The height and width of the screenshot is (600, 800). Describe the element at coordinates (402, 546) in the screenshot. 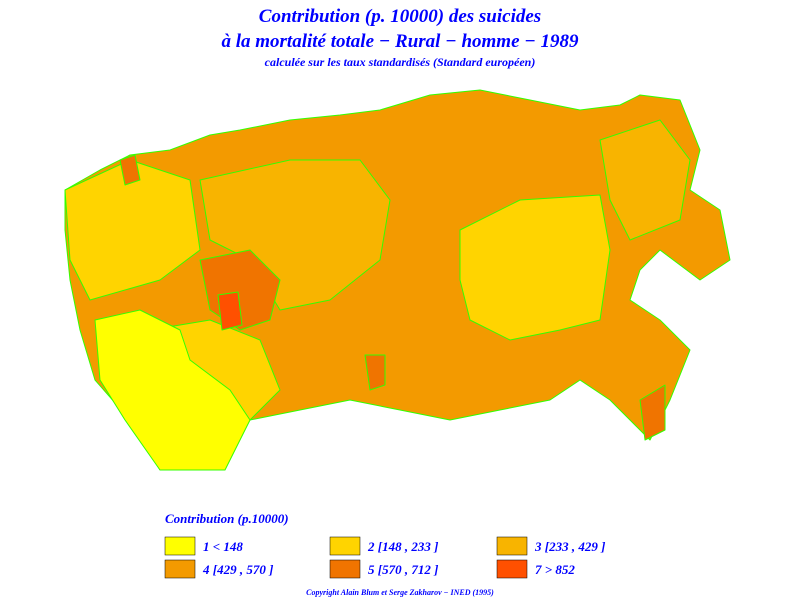

I see `legend-label: 2 [148 , 233 ]` at that location.